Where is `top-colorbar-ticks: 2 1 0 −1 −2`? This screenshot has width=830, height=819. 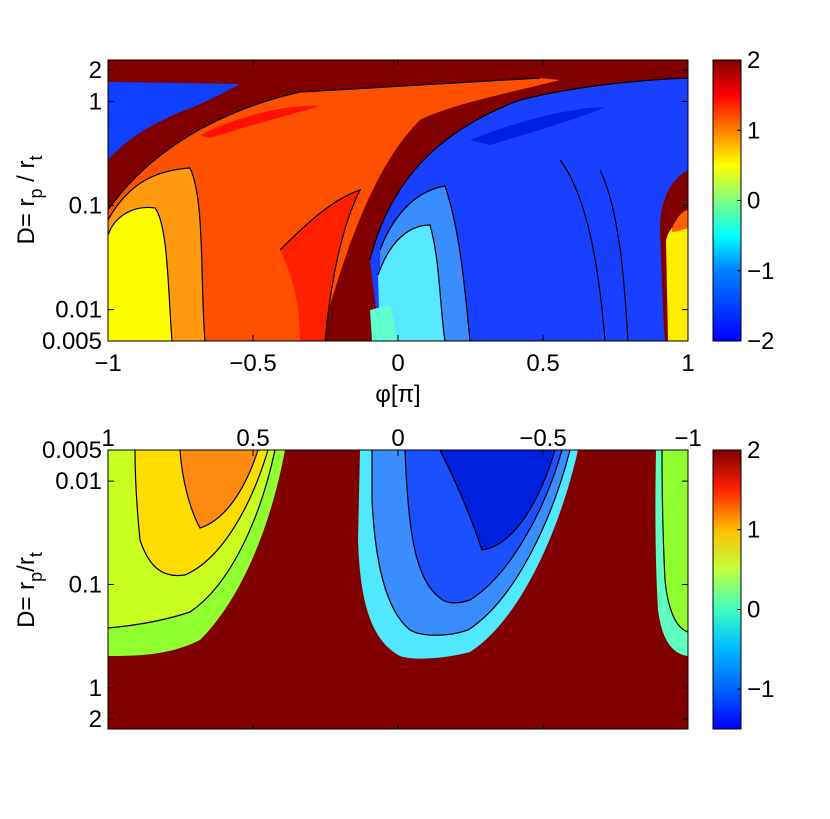
top-colorbar-ticks: 2 1 0 −1 −2 is located at coordinates (755, 201).